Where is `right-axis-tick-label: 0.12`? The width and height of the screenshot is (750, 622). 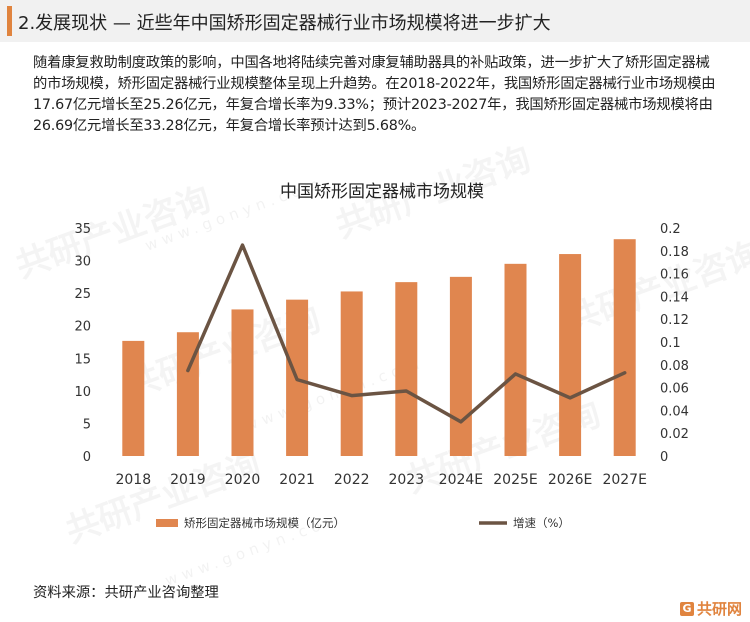
right-axis-tick-label: 0.12 is located at coordinates (674, 320).